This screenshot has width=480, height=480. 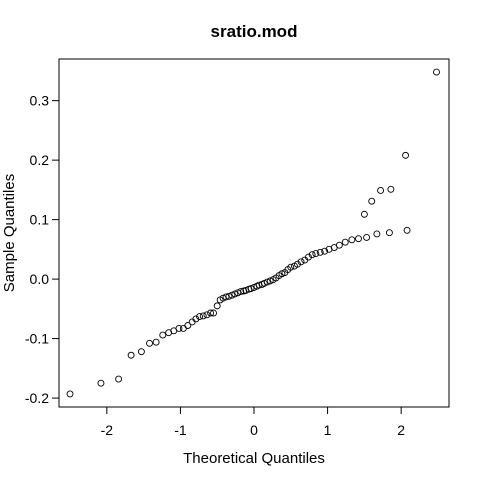 What do you see at coordinates (254, 31) in the screenshot?
I see `chart-title: sratio.mod` at bounding box center [254, 31].